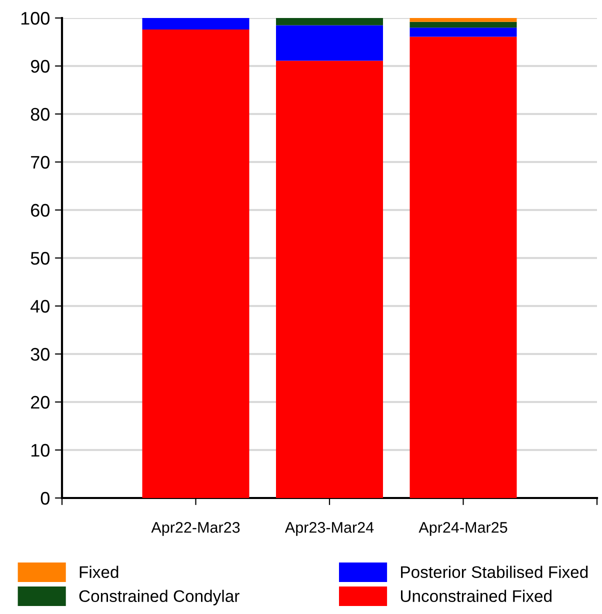 The width and height of the screenshot is (602, 614). What do you see at coordinates (159, 598) in the screenshot?
I see `legend-label: Constrained Condylar` at bounding box center [159, 598].